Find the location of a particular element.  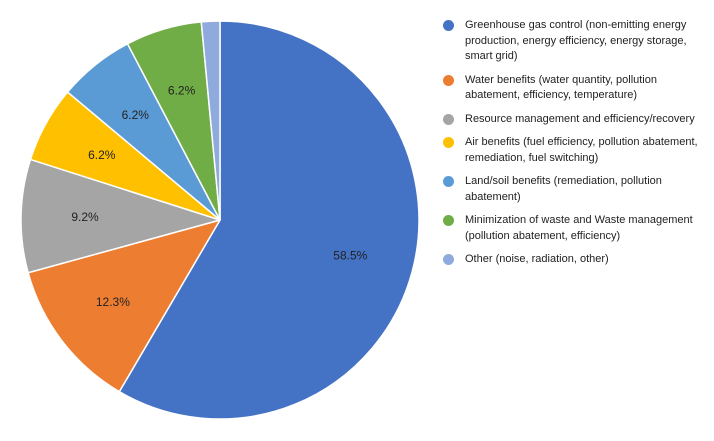

legend-item: Other (noise, radiation, other) is located at coordinates (574, 260).